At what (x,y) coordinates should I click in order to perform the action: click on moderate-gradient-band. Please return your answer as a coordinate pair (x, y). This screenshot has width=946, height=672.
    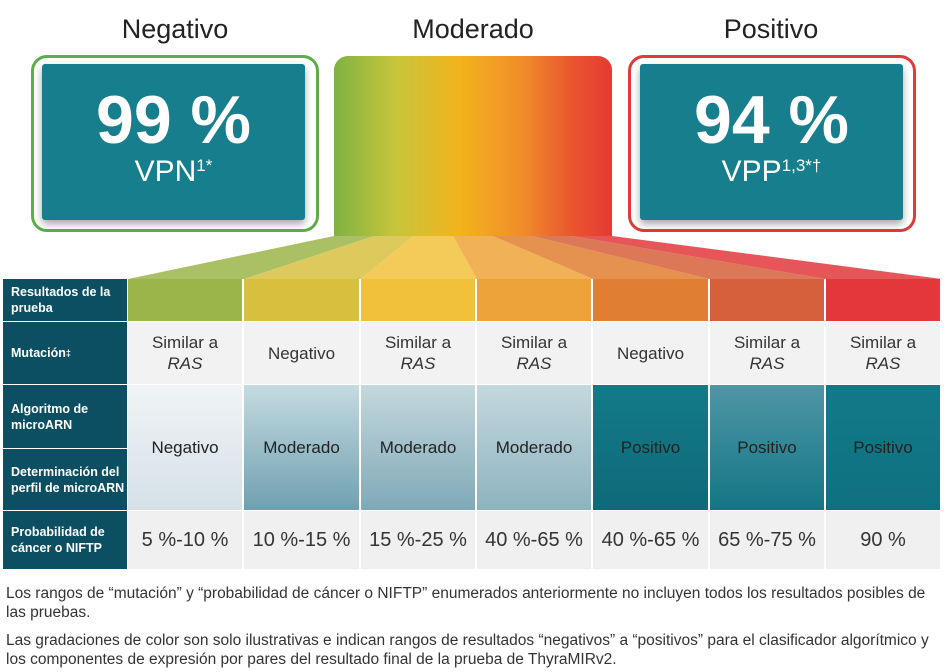
    Looking at the image, I should click on (473, 146).